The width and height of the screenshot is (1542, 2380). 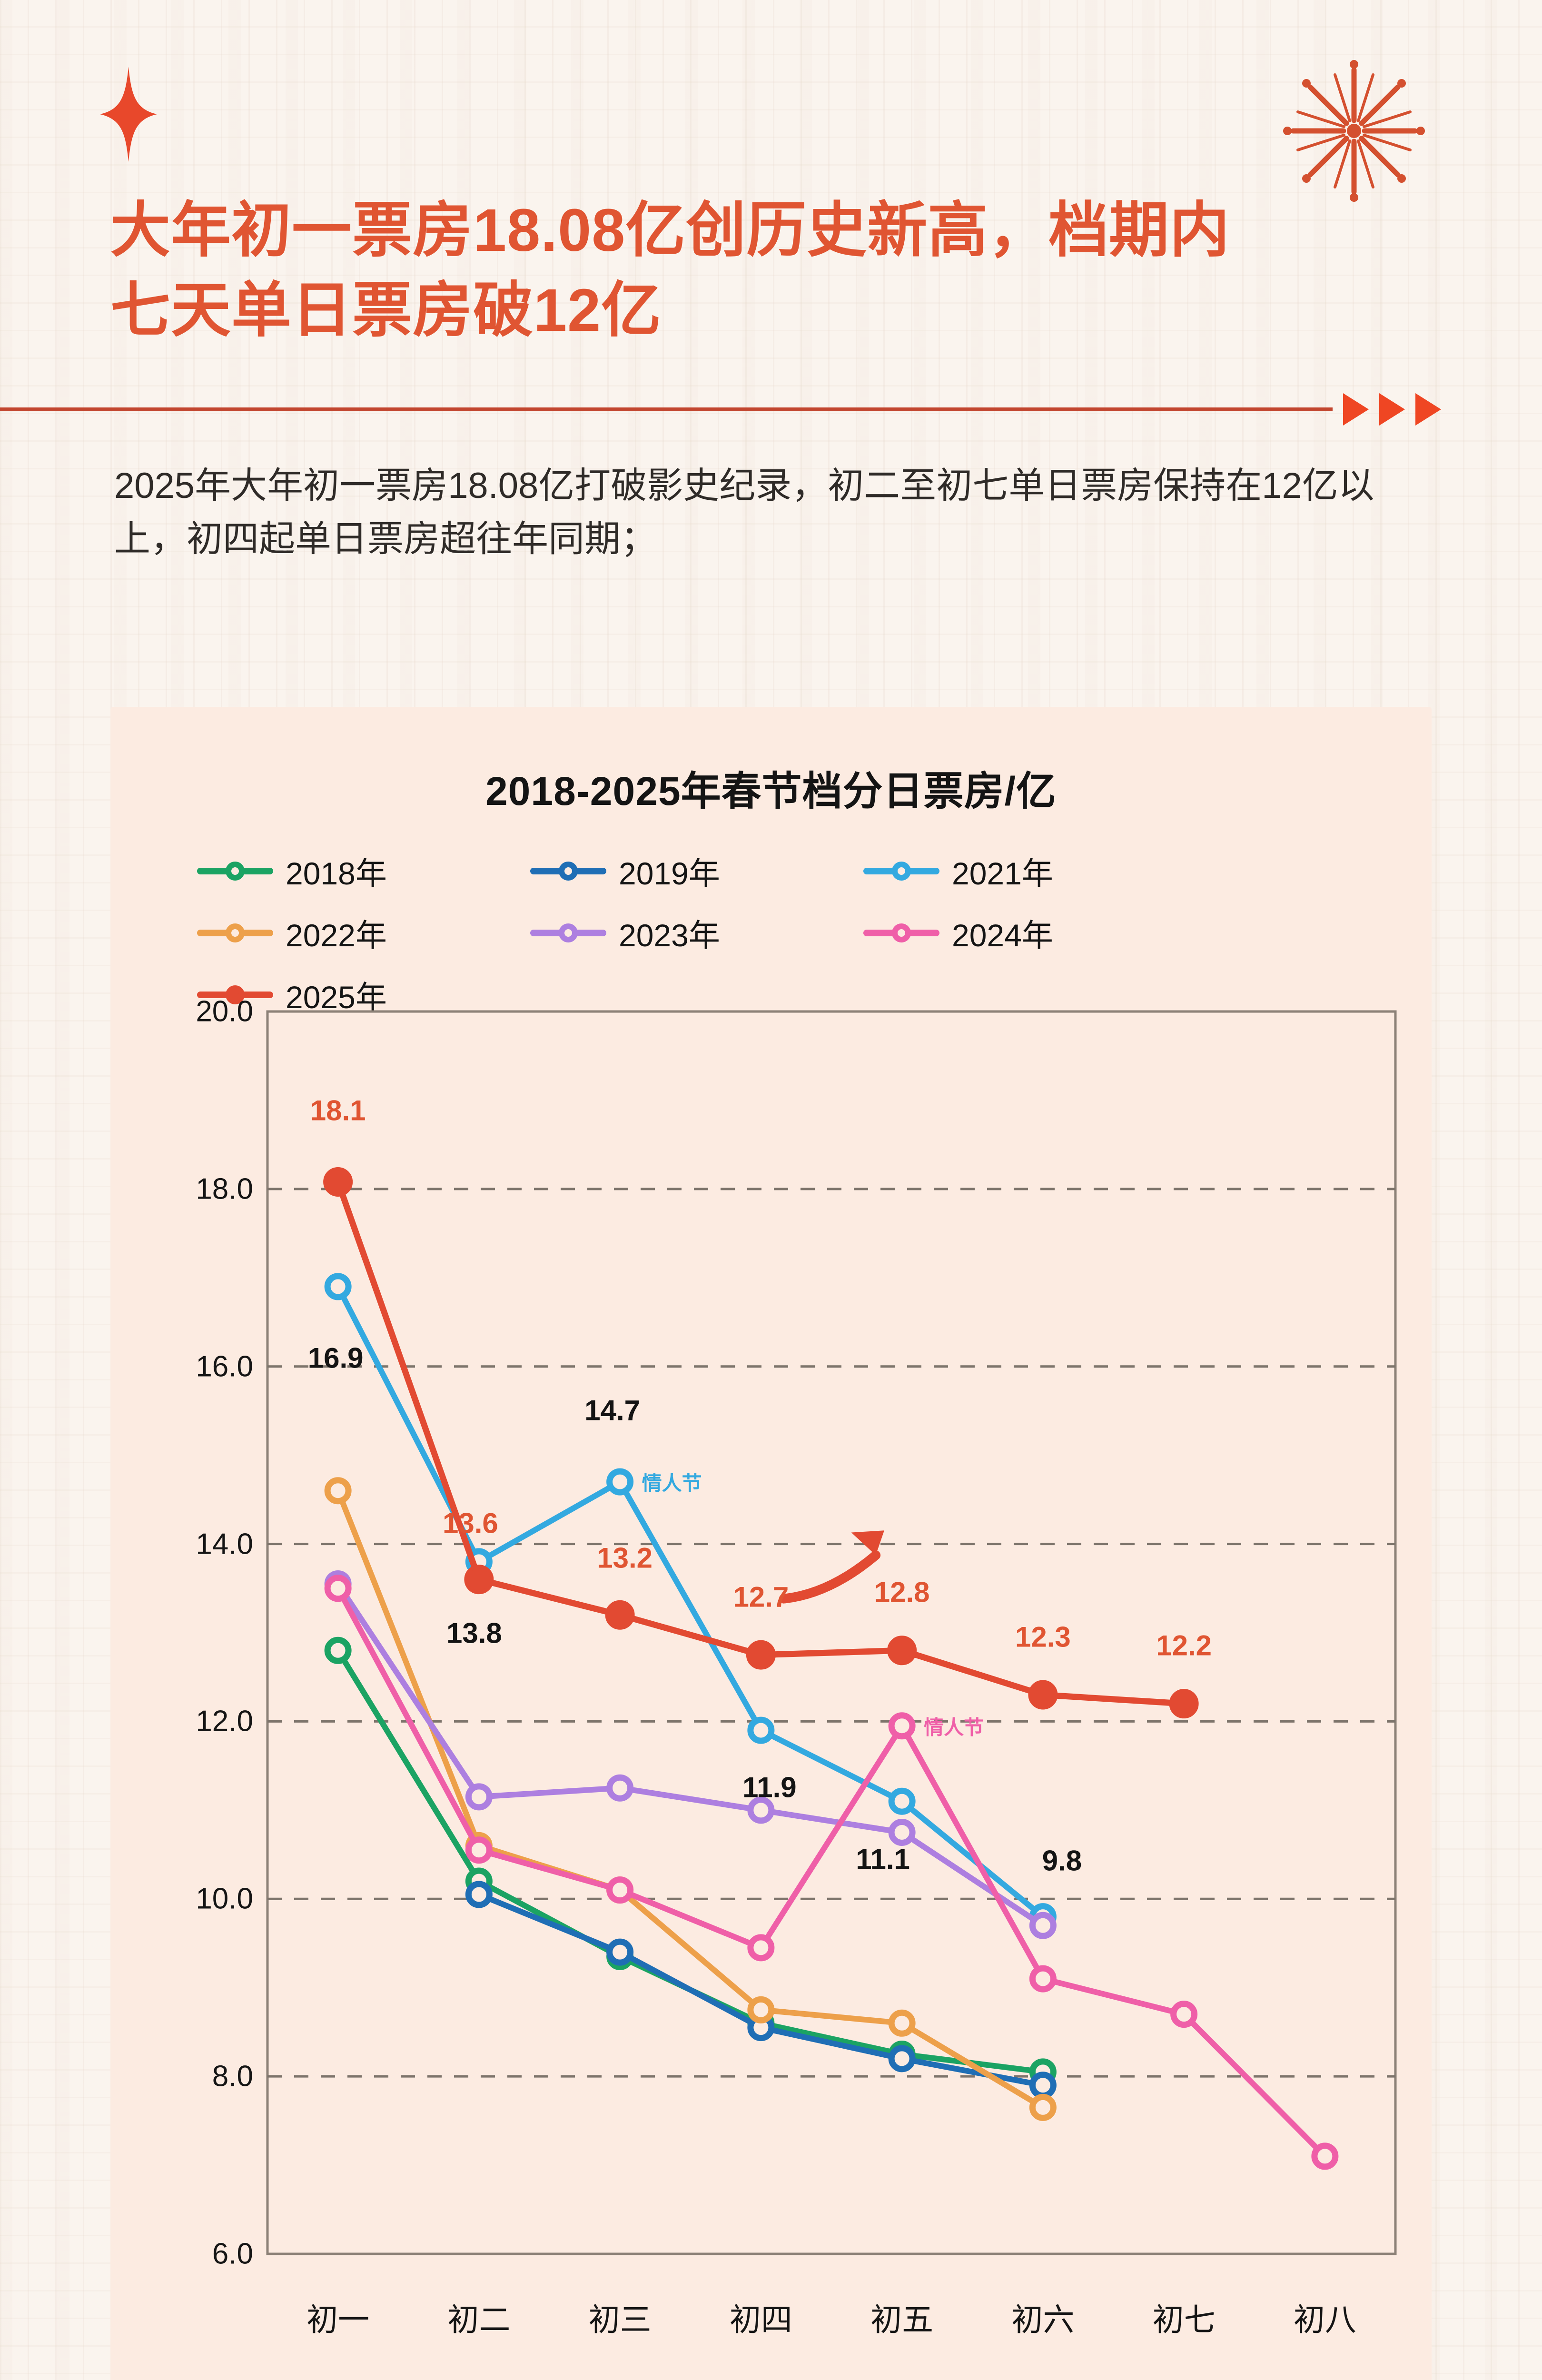 What do you see at coordinates (336, 873) in the screenshot?
I see `legend-label: 2018年` at bounding box center [336, 873].